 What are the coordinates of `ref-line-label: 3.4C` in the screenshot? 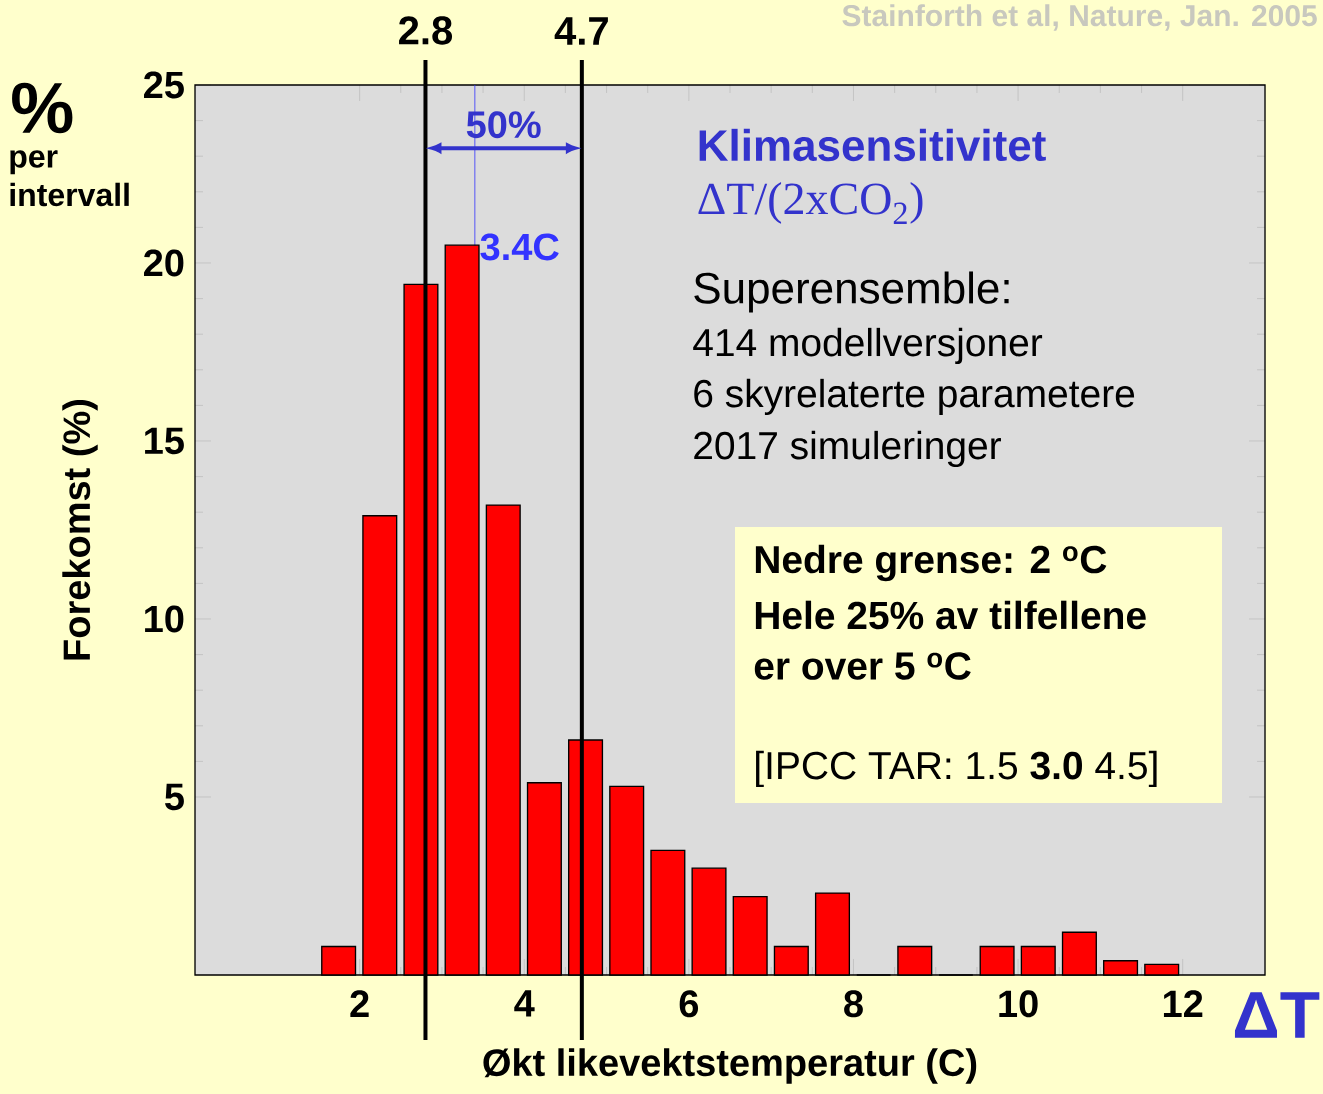 It's located at (519, 247).